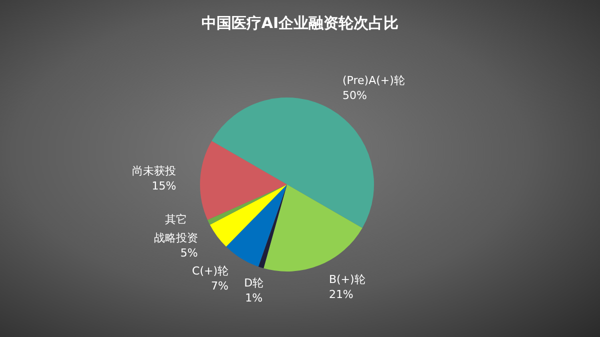  I want to click on chart-title: 中国医疗AI企业融资轮次占比, so click(300, 23).